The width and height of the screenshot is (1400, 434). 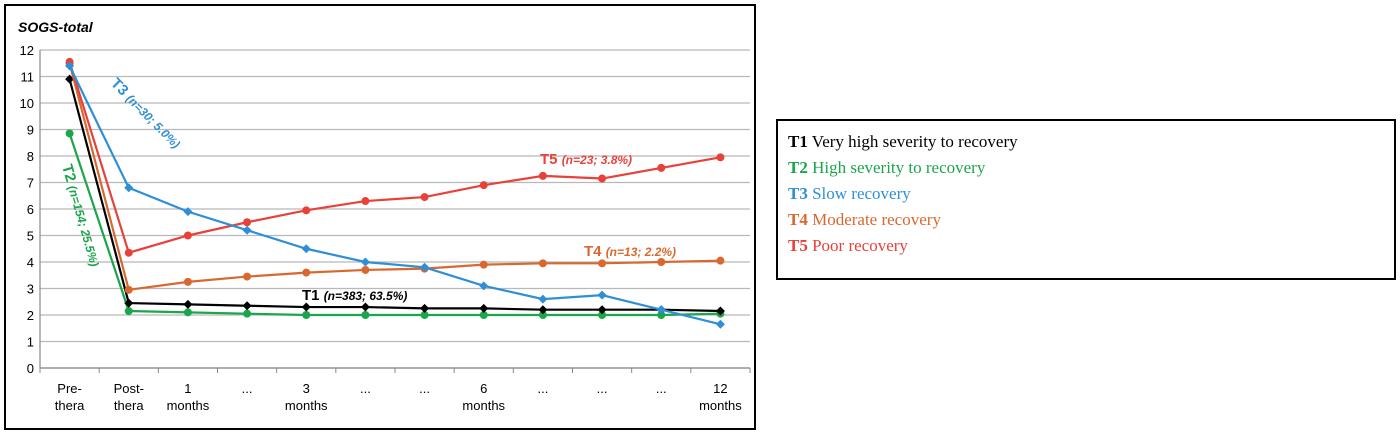 What do you see at coordinates (30, 289) in the screenshot?
I see `y-tick-label: 3` at bounding box center [30, 289].